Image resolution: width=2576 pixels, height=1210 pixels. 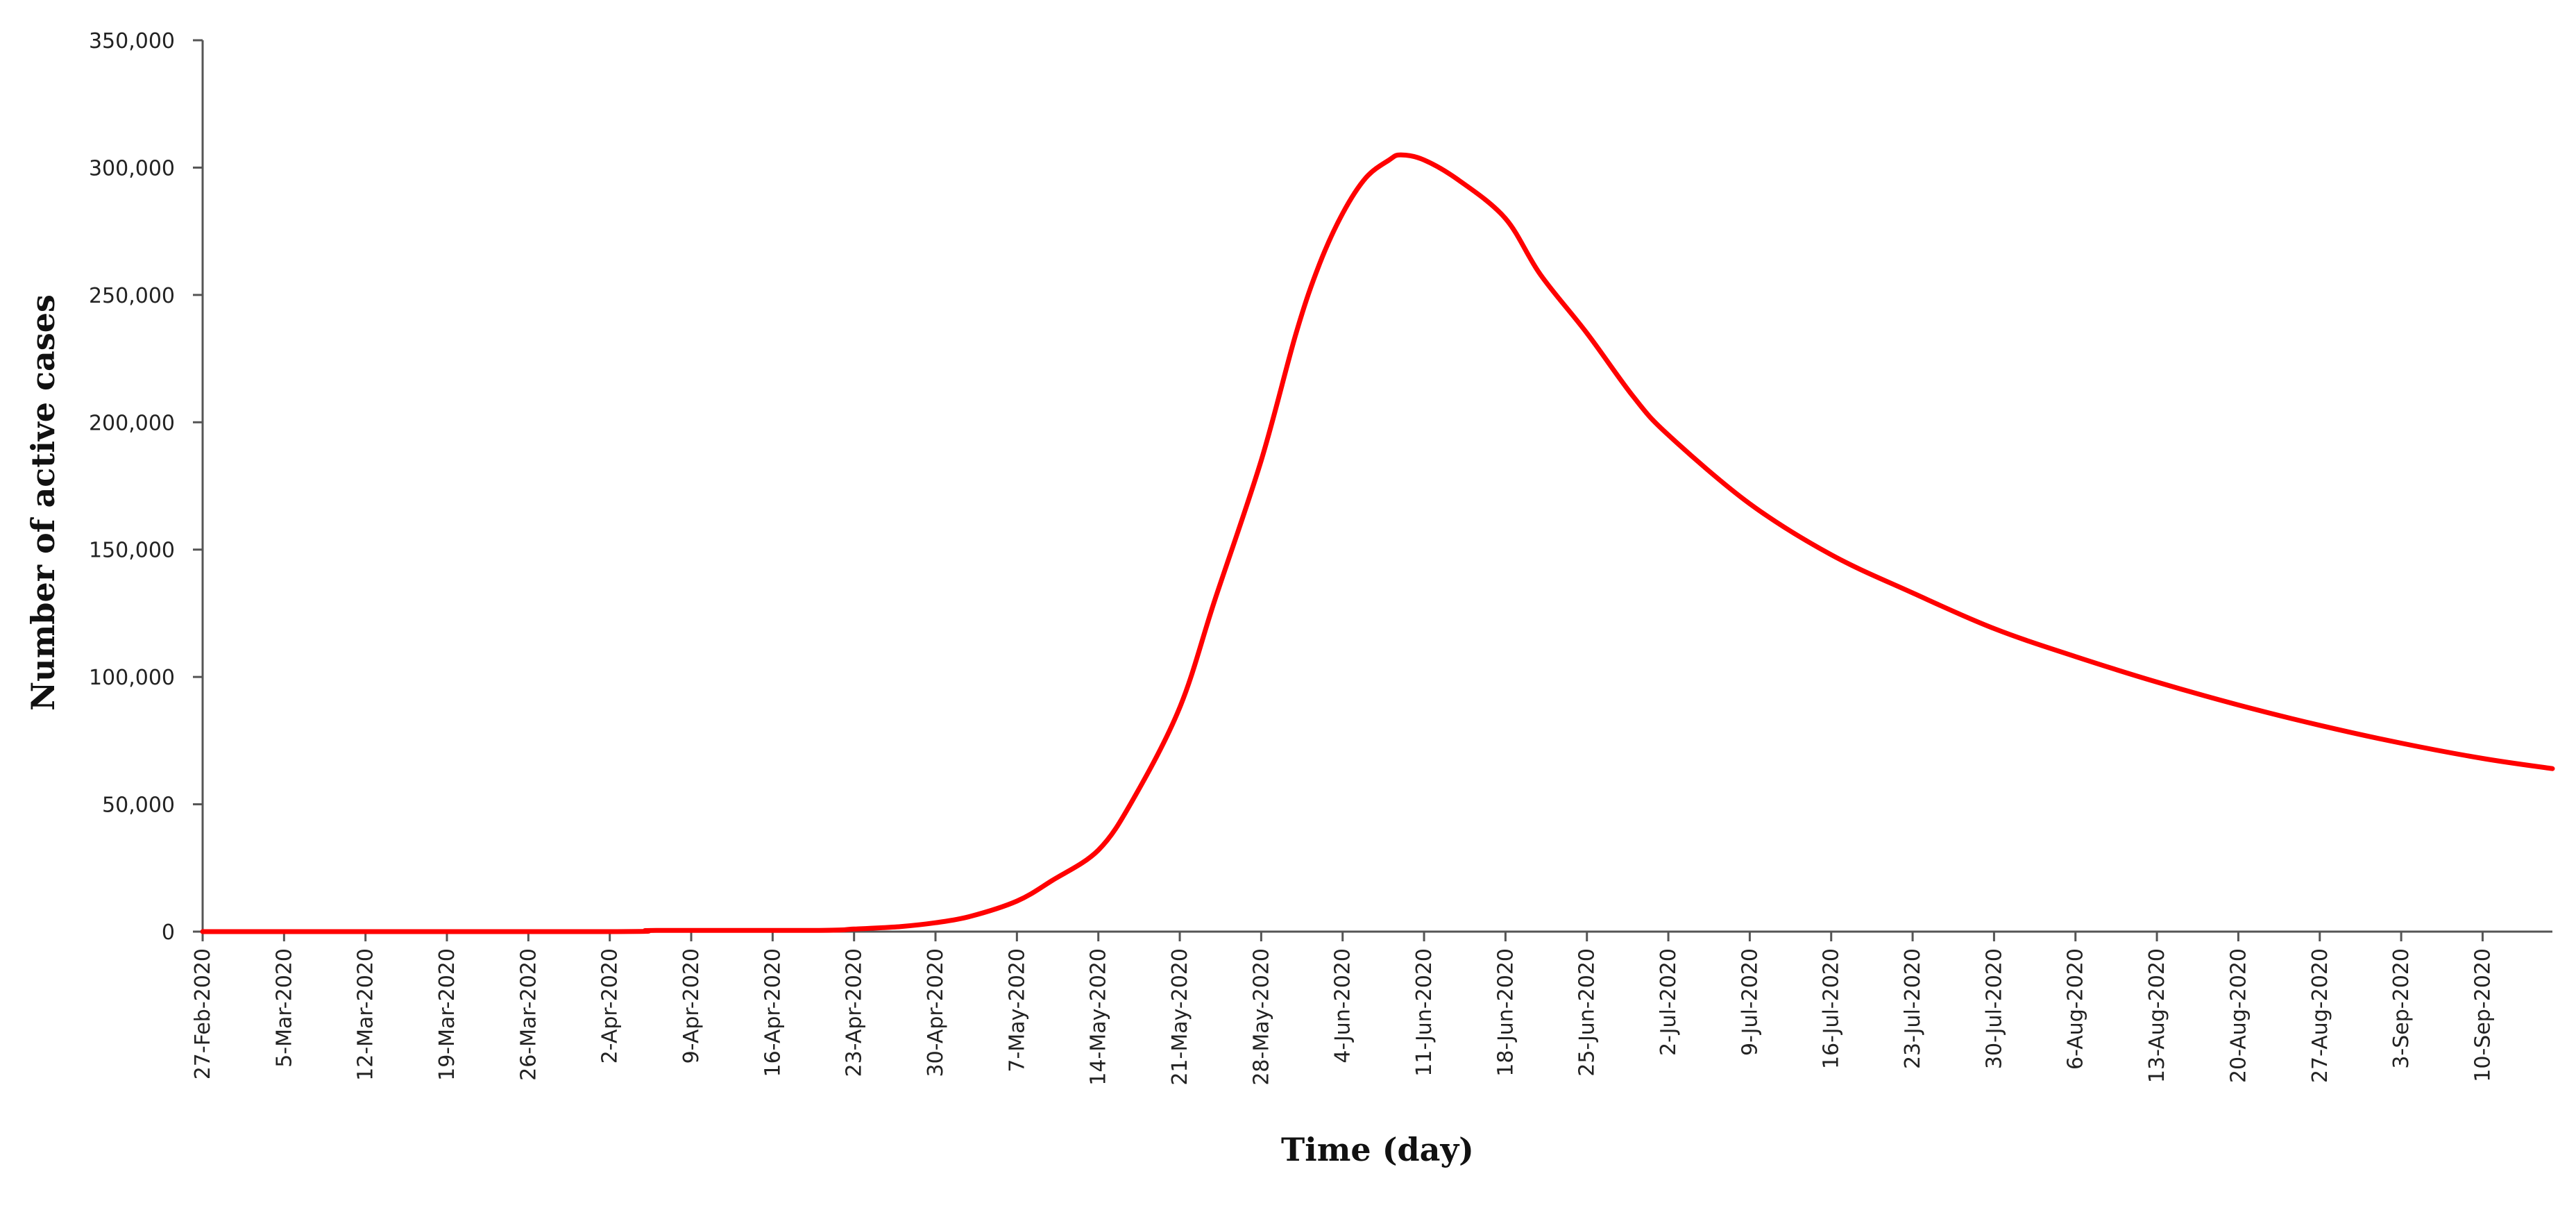 I want to click on x-tick-label: 6-Aug-2020, so click(x=2076, y=1009).